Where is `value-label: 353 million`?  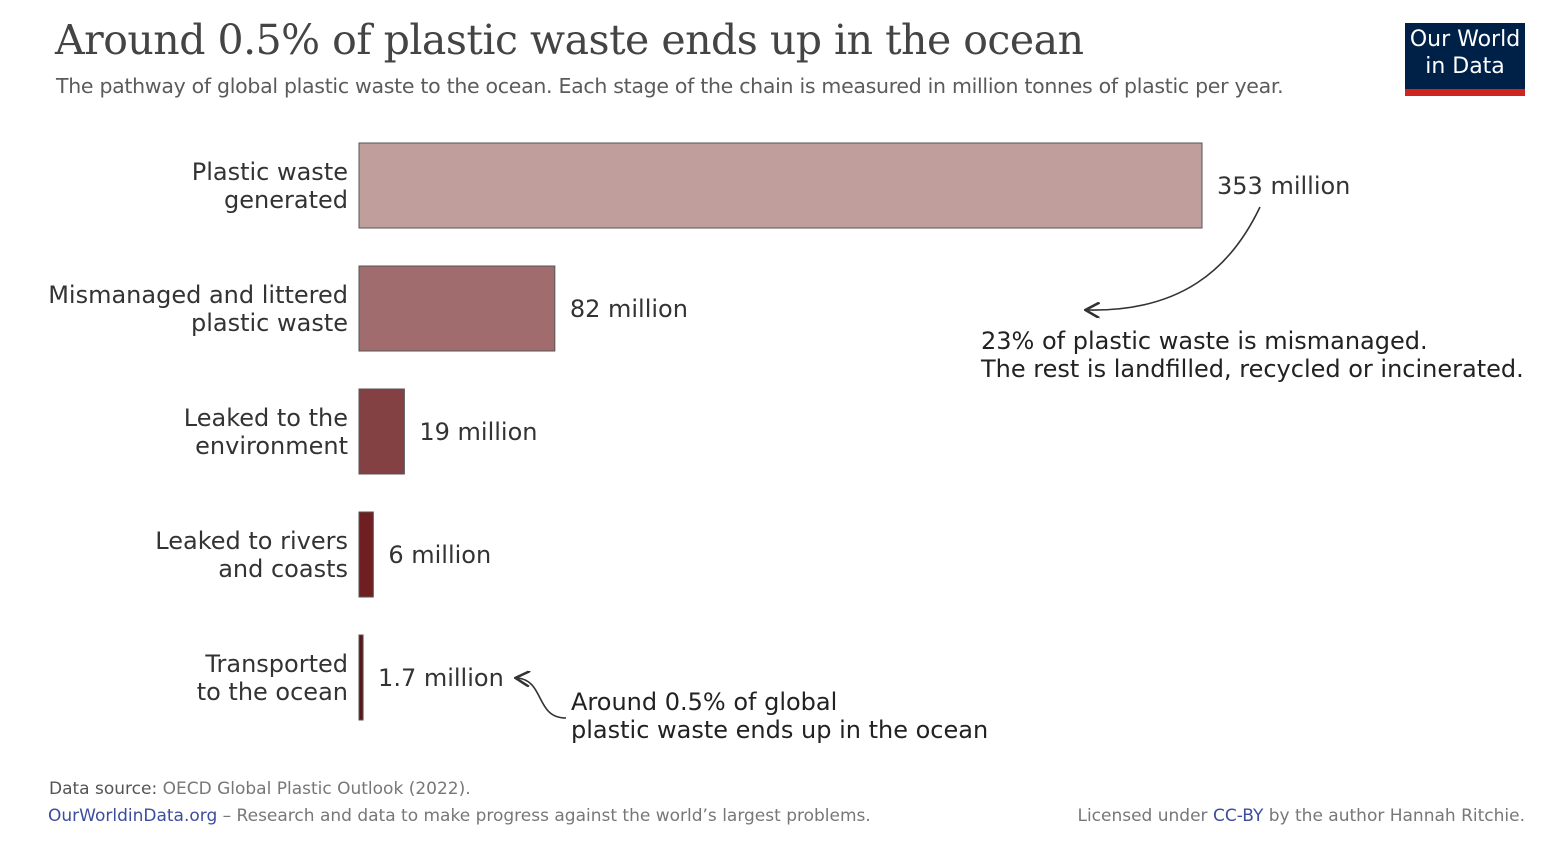
value-label: 353 million is located at coordinates (1284, 185).